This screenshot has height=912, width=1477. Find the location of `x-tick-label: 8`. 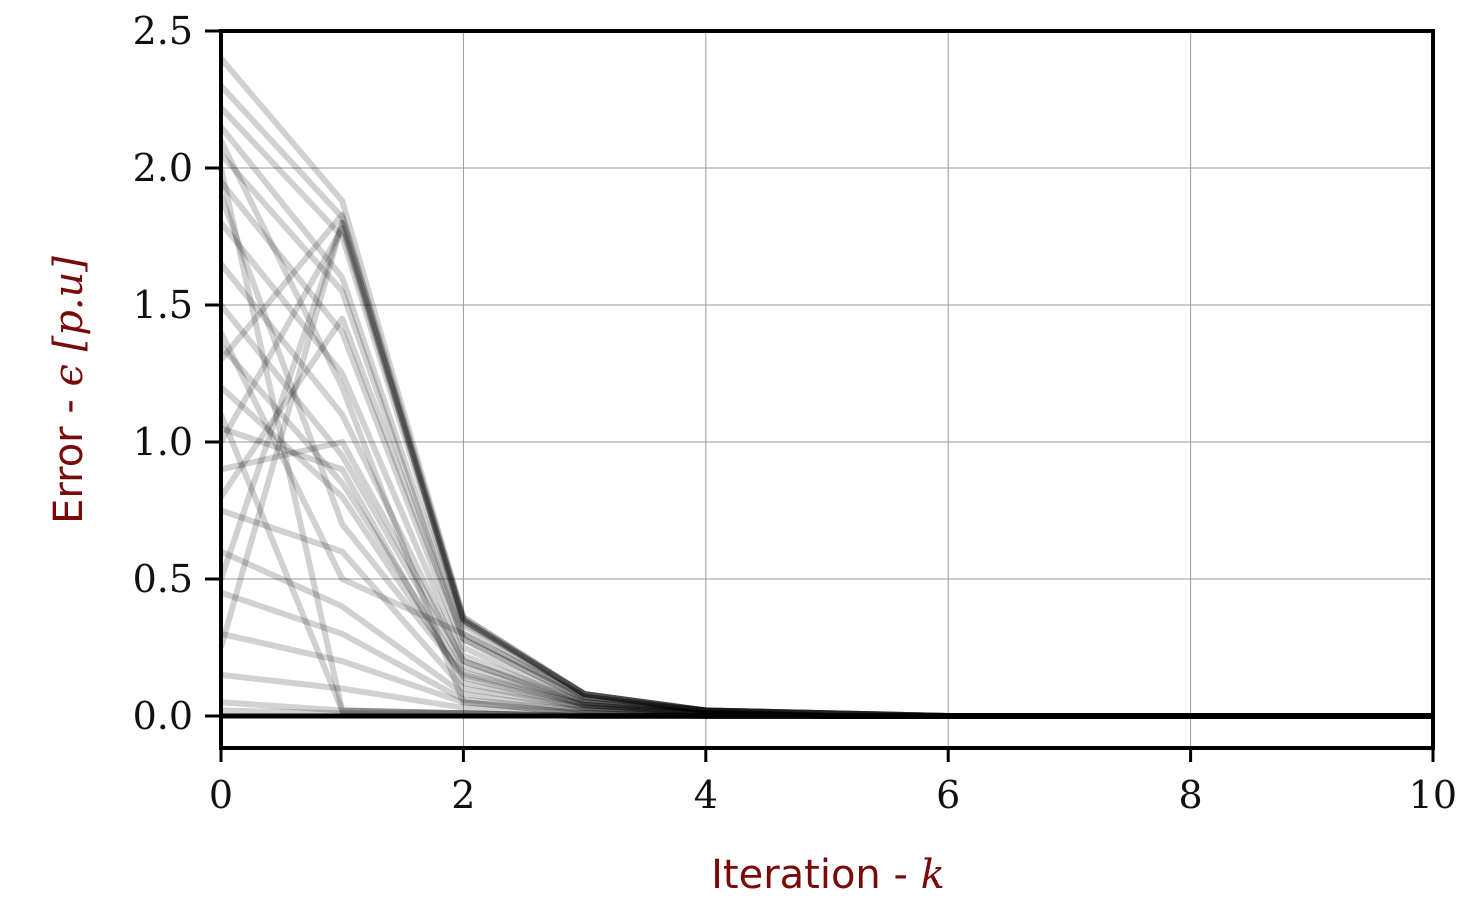

x-tick-label: 8 is located at coordinates (1191, 795).